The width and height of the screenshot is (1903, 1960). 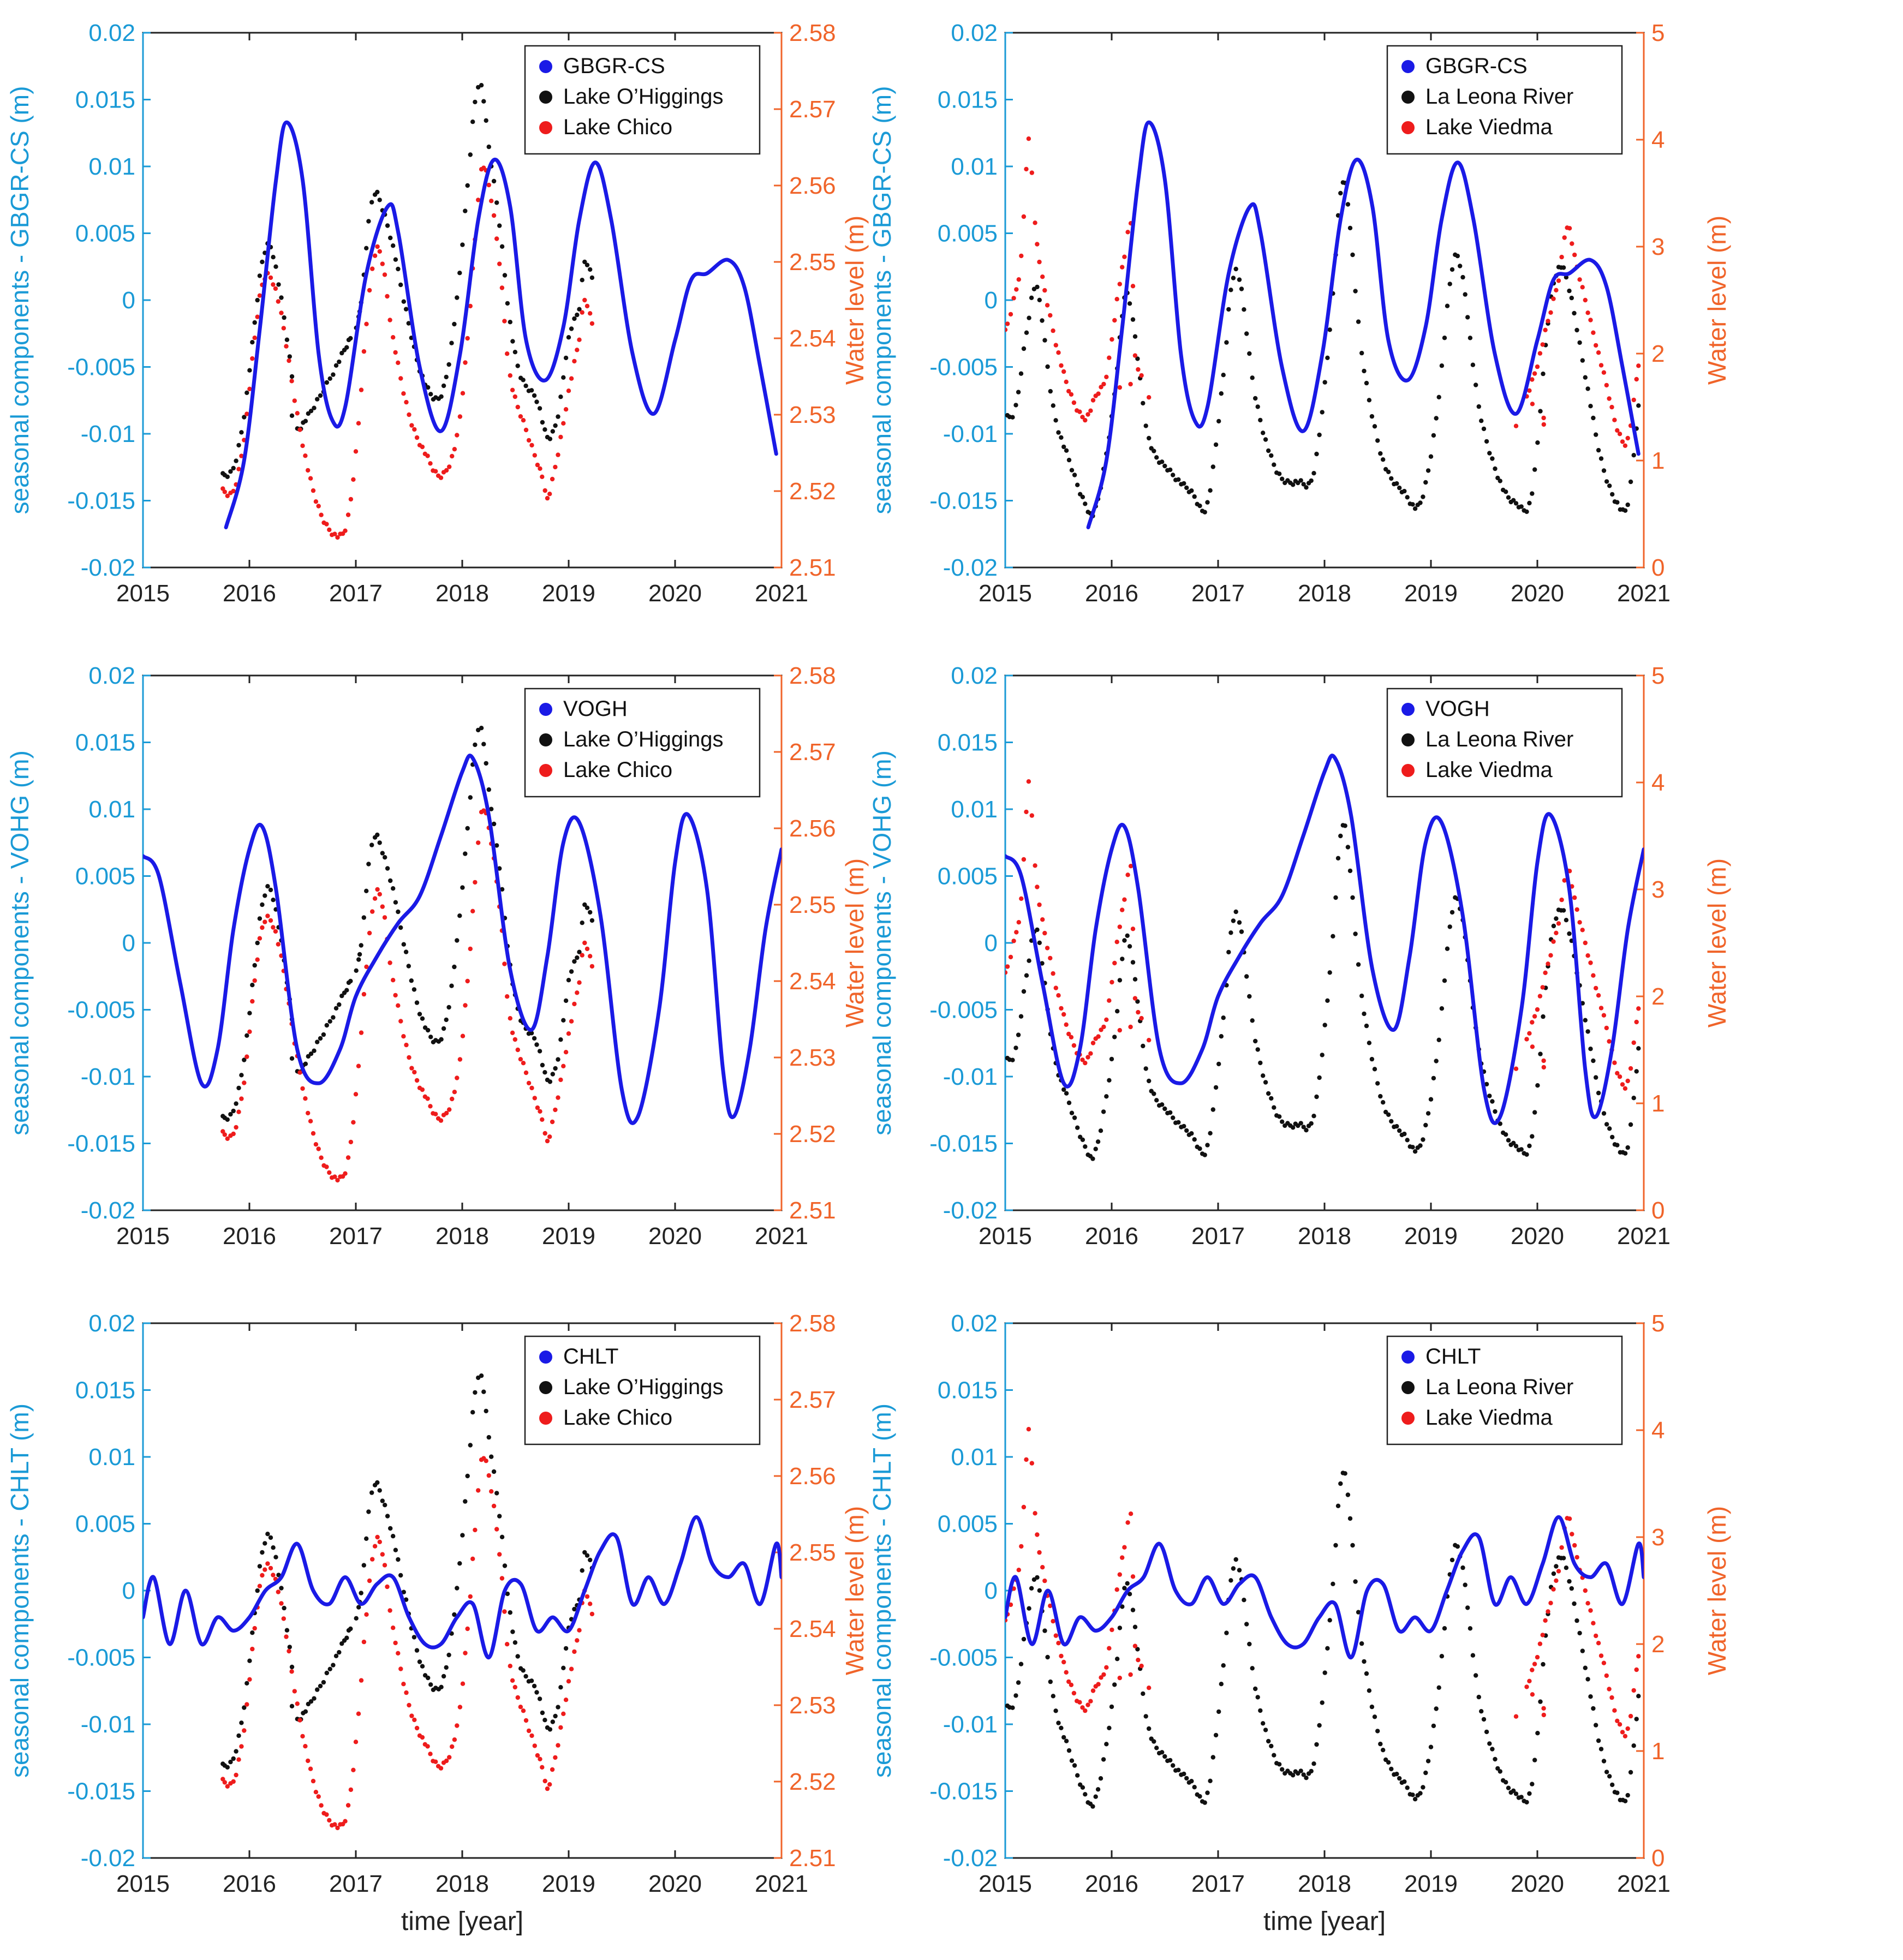 What do you see at coordinates (1325, 957) in the screenshot?
I see `plot-area` at bounding box center [1325, 957].